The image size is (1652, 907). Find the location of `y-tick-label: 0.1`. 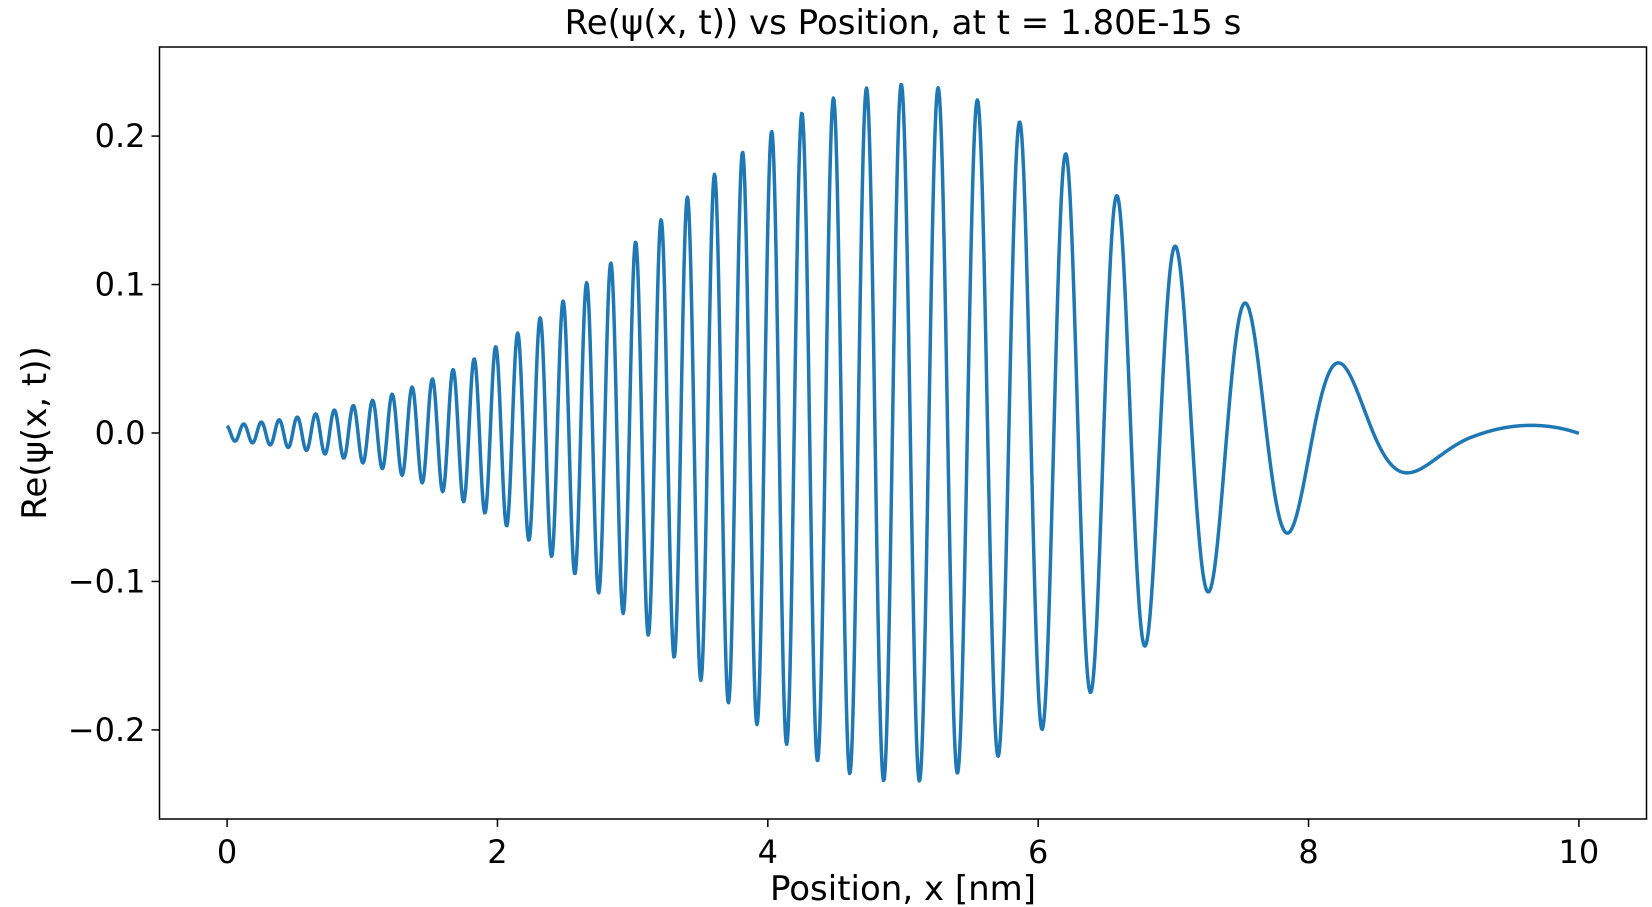

y-tick-label: 0.1 is located at coordinates (120, 285).